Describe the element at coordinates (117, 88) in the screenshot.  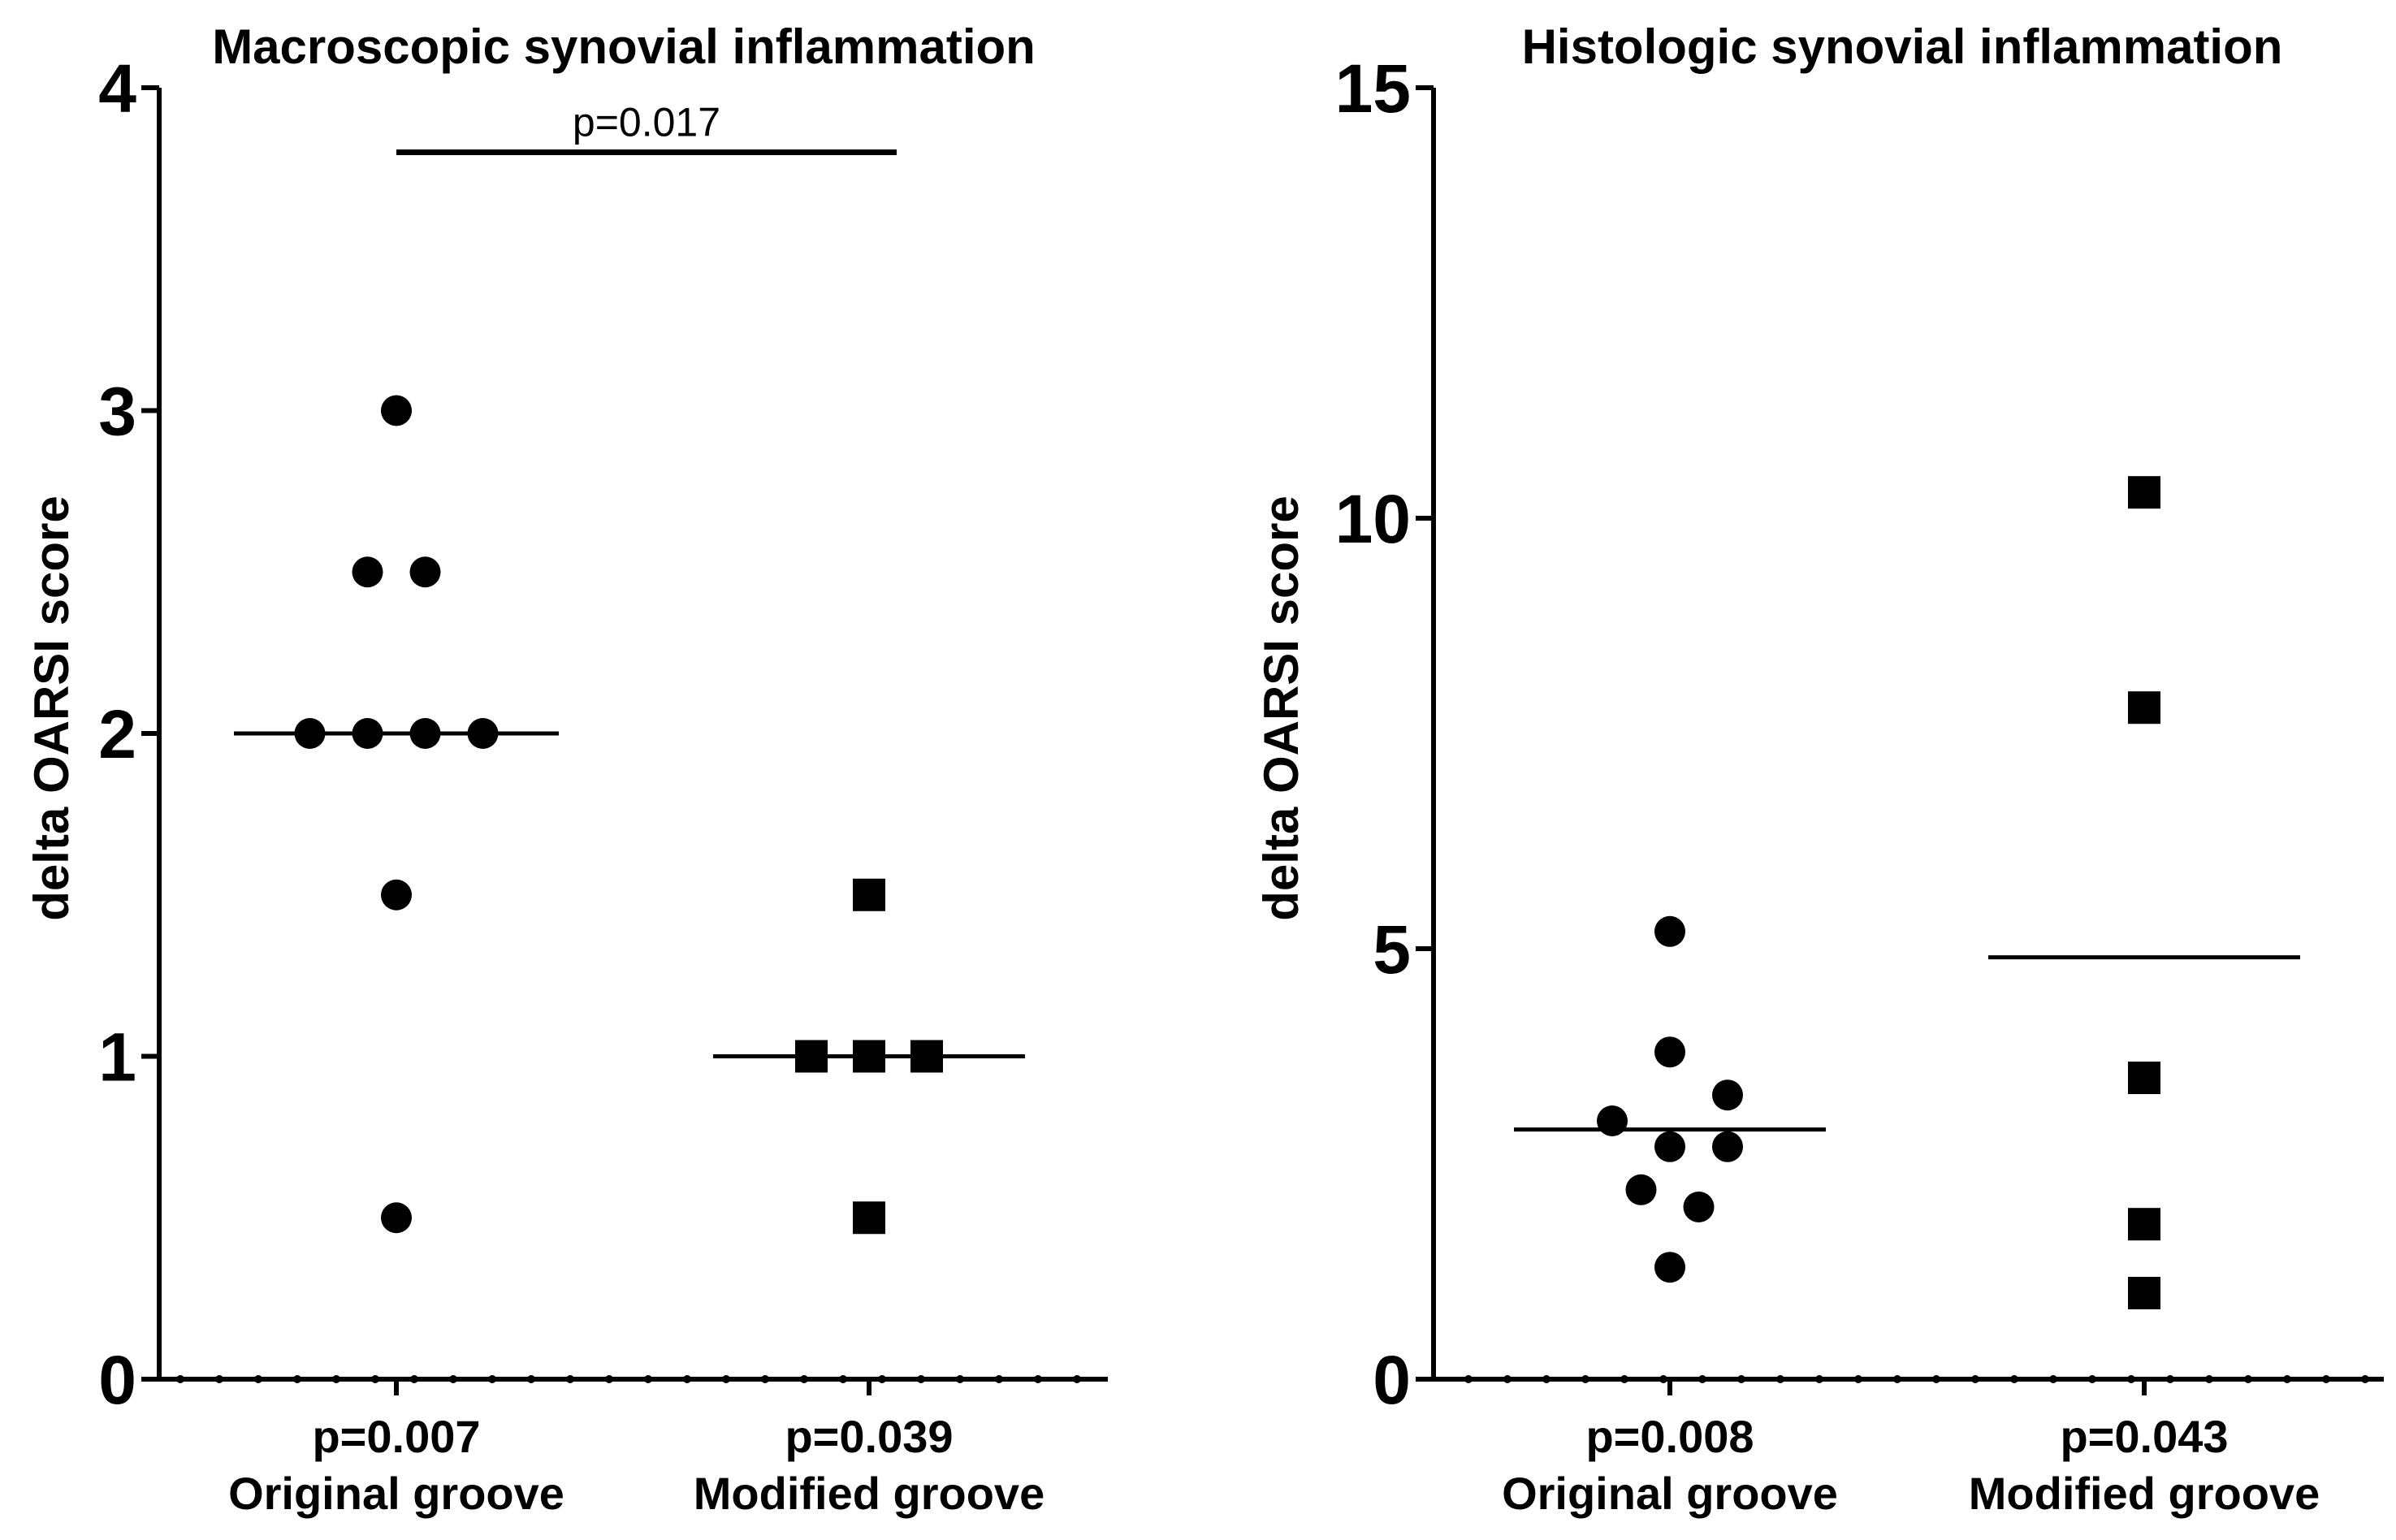
I see `y-tick-label: 4` at that location.